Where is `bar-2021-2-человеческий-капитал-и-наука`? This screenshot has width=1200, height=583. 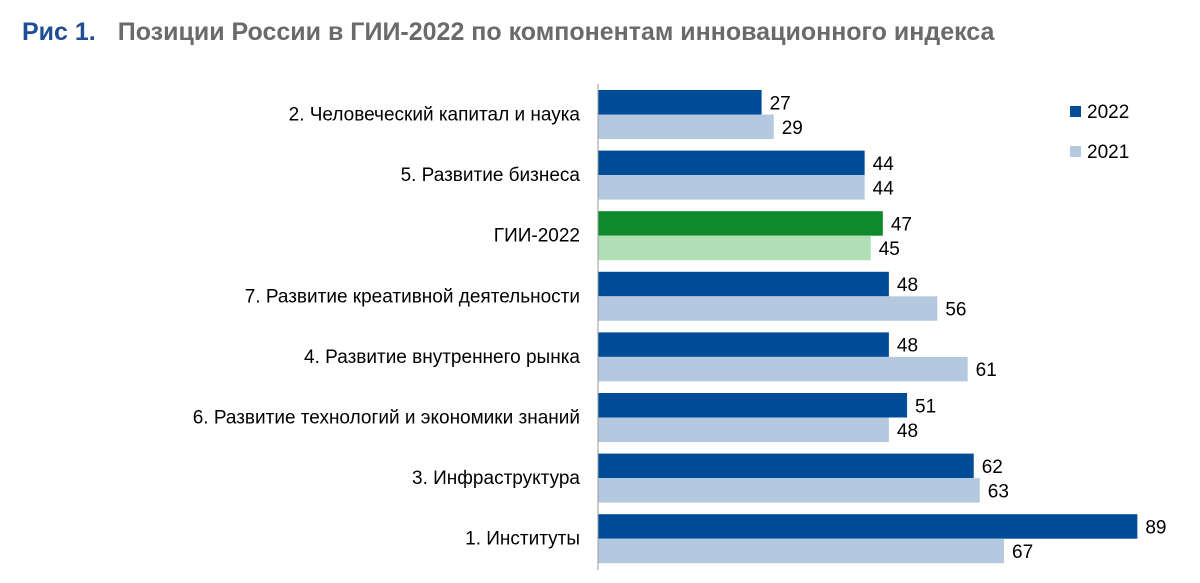 bar-2021-2-человеческий-капитал-и-наука is located at coordinates (686, 126).